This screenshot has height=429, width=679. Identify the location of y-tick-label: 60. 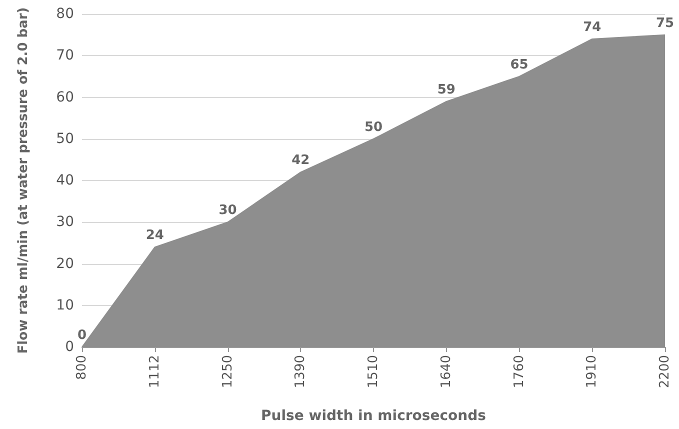
(65, 97).